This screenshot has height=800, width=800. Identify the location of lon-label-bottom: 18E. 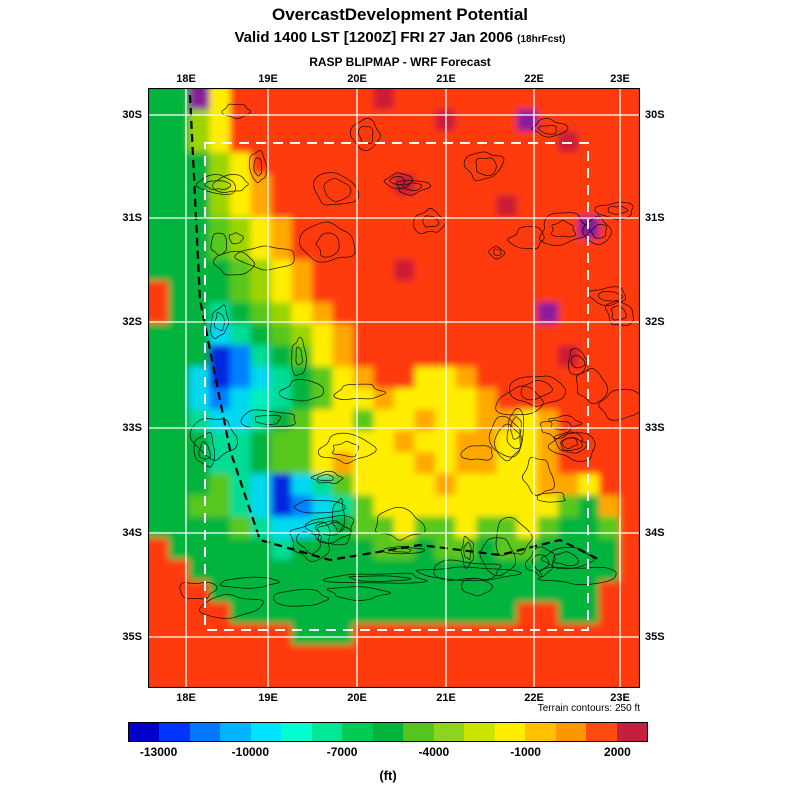
(186, 698).